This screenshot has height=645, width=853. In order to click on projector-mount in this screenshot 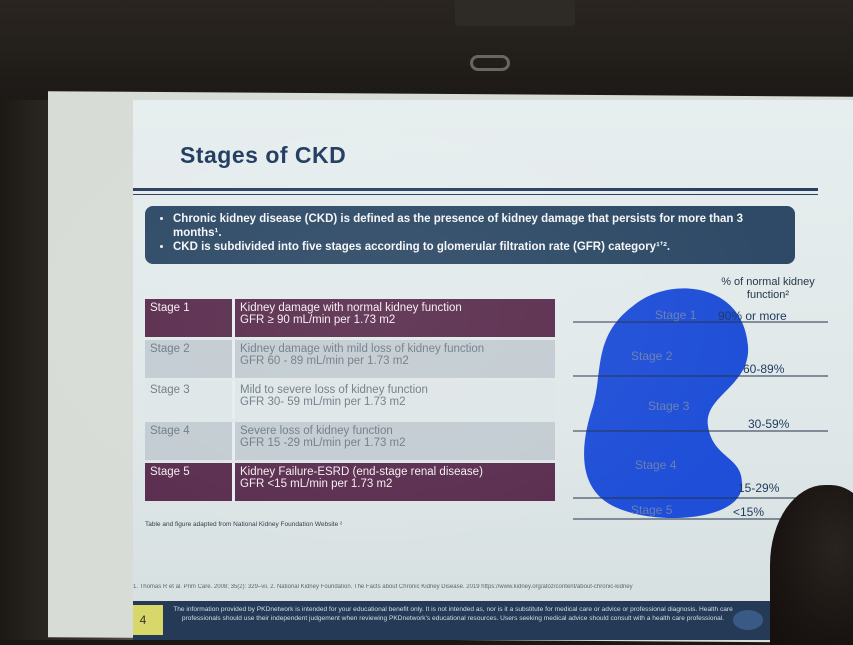, I will do `click(490, 63)`.